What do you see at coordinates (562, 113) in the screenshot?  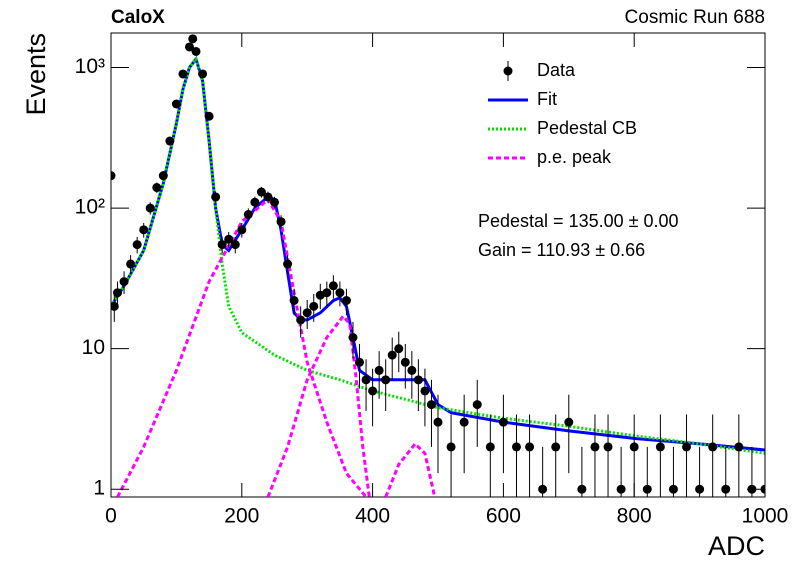 I see `legend: Data Fit Pedestal CB p.e. peak` at bounding box center [562, 113].